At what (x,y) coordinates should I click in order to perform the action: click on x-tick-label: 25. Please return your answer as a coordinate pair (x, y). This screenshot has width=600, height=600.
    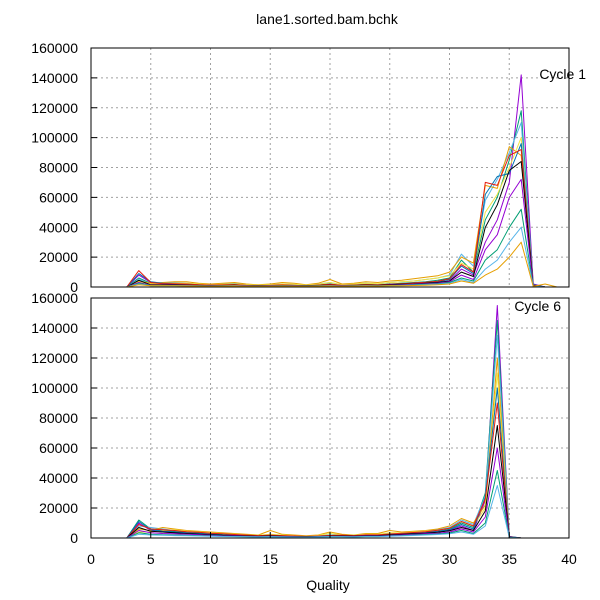
    Looking at the image, I should click on (390, 559).